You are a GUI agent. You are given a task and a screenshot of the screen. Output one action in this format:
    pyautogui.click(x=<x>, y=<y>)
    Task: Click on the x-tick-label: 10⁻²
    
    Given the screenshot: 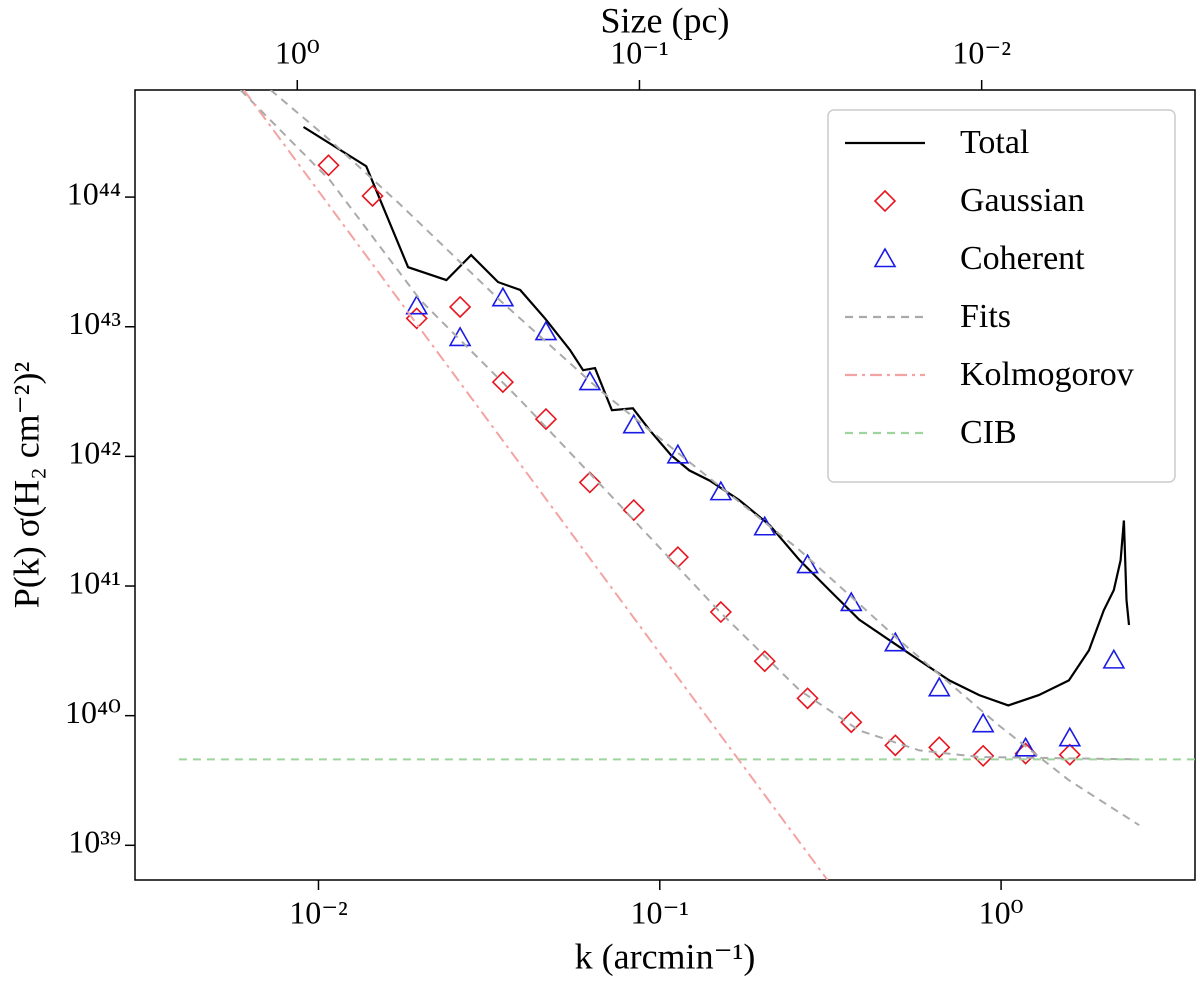 What is the action you would take?
    pyautogui.click(x=318, y=912)
    